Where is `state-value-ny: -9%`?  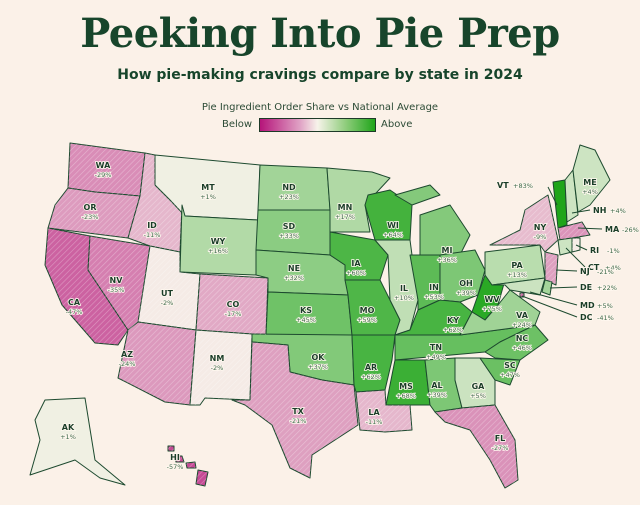 state-value-ny: -9% is located at coordinates (540, 237).